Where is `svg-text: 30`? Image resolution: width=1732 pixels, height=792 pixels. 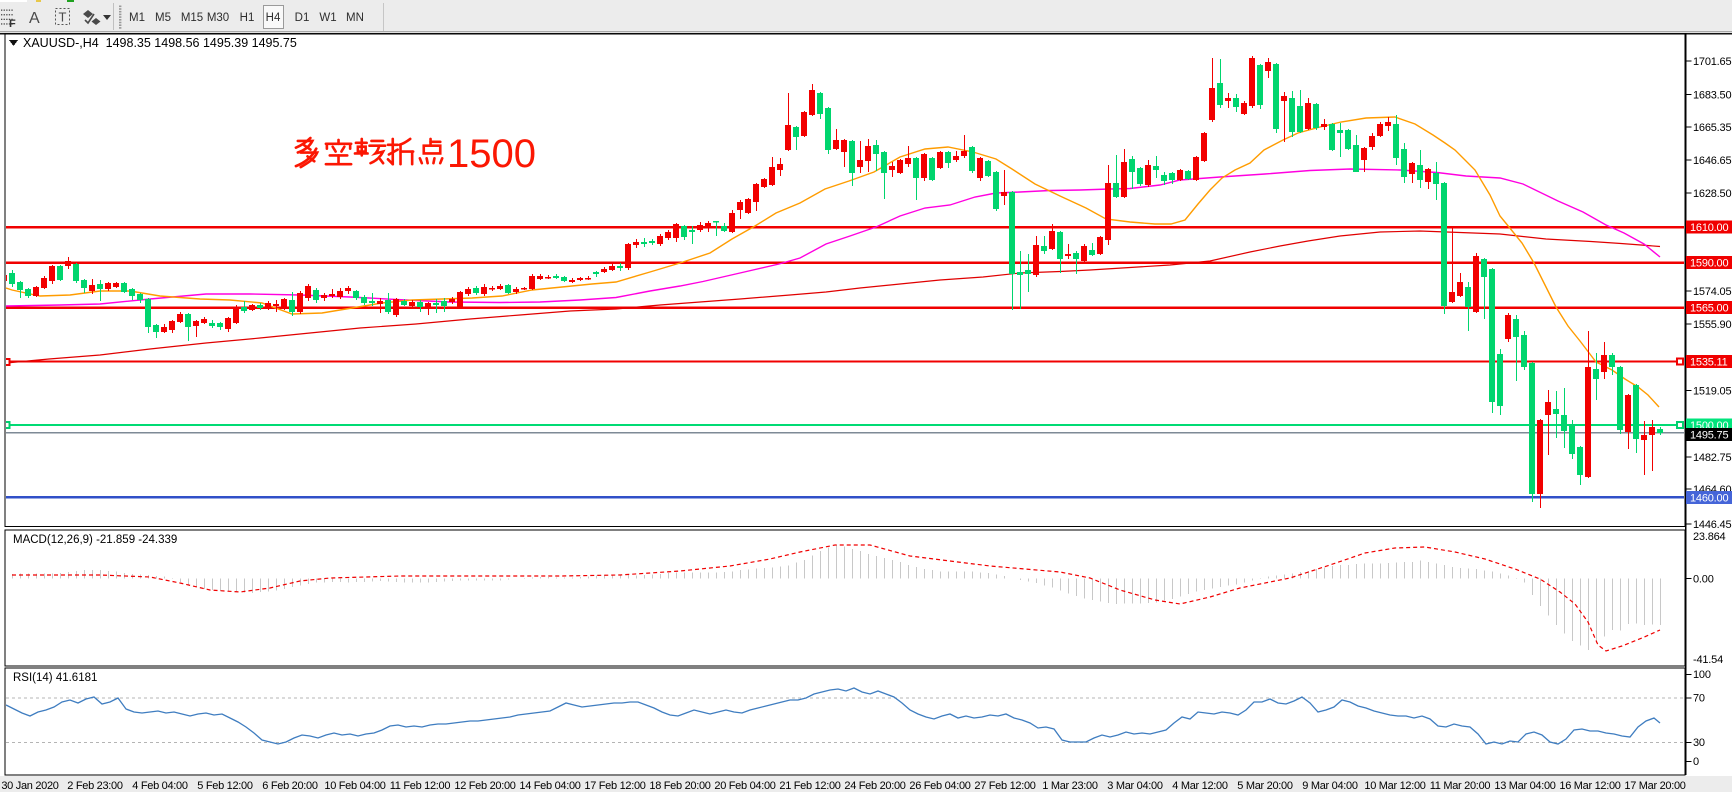 svg-text: 30 is located at coordinates (1699, 743).